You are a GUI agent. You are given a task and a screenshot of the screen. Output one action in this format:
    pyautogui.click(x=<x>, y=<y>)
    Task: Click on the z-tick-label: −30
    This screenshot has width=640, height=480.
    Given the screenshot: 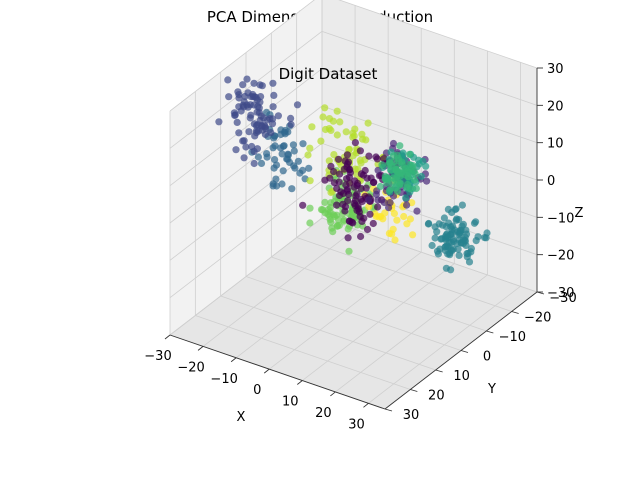 What is the action you would take?
    pyautogui.click(x=560, y=293)
    